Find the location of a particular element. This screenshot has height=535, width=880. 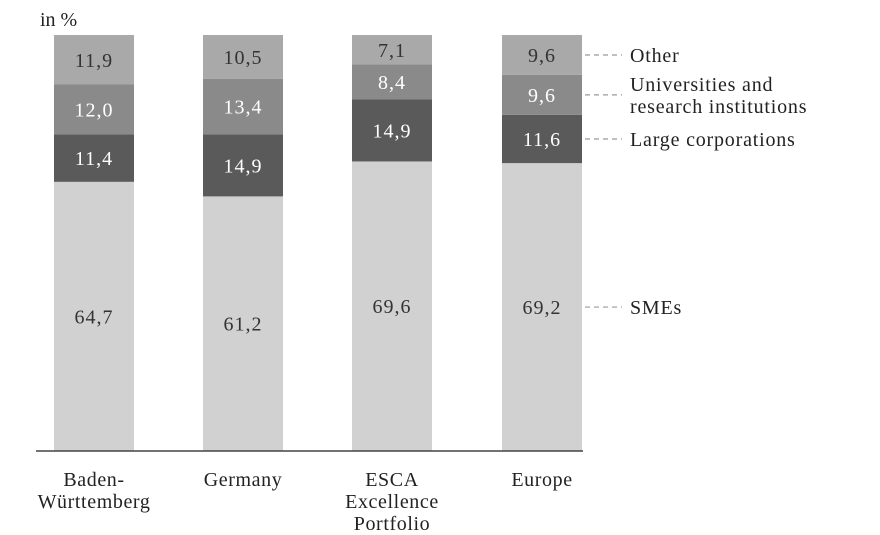

data-label-large-corporations-1: 11,4 is located at coordinates (94, 159).